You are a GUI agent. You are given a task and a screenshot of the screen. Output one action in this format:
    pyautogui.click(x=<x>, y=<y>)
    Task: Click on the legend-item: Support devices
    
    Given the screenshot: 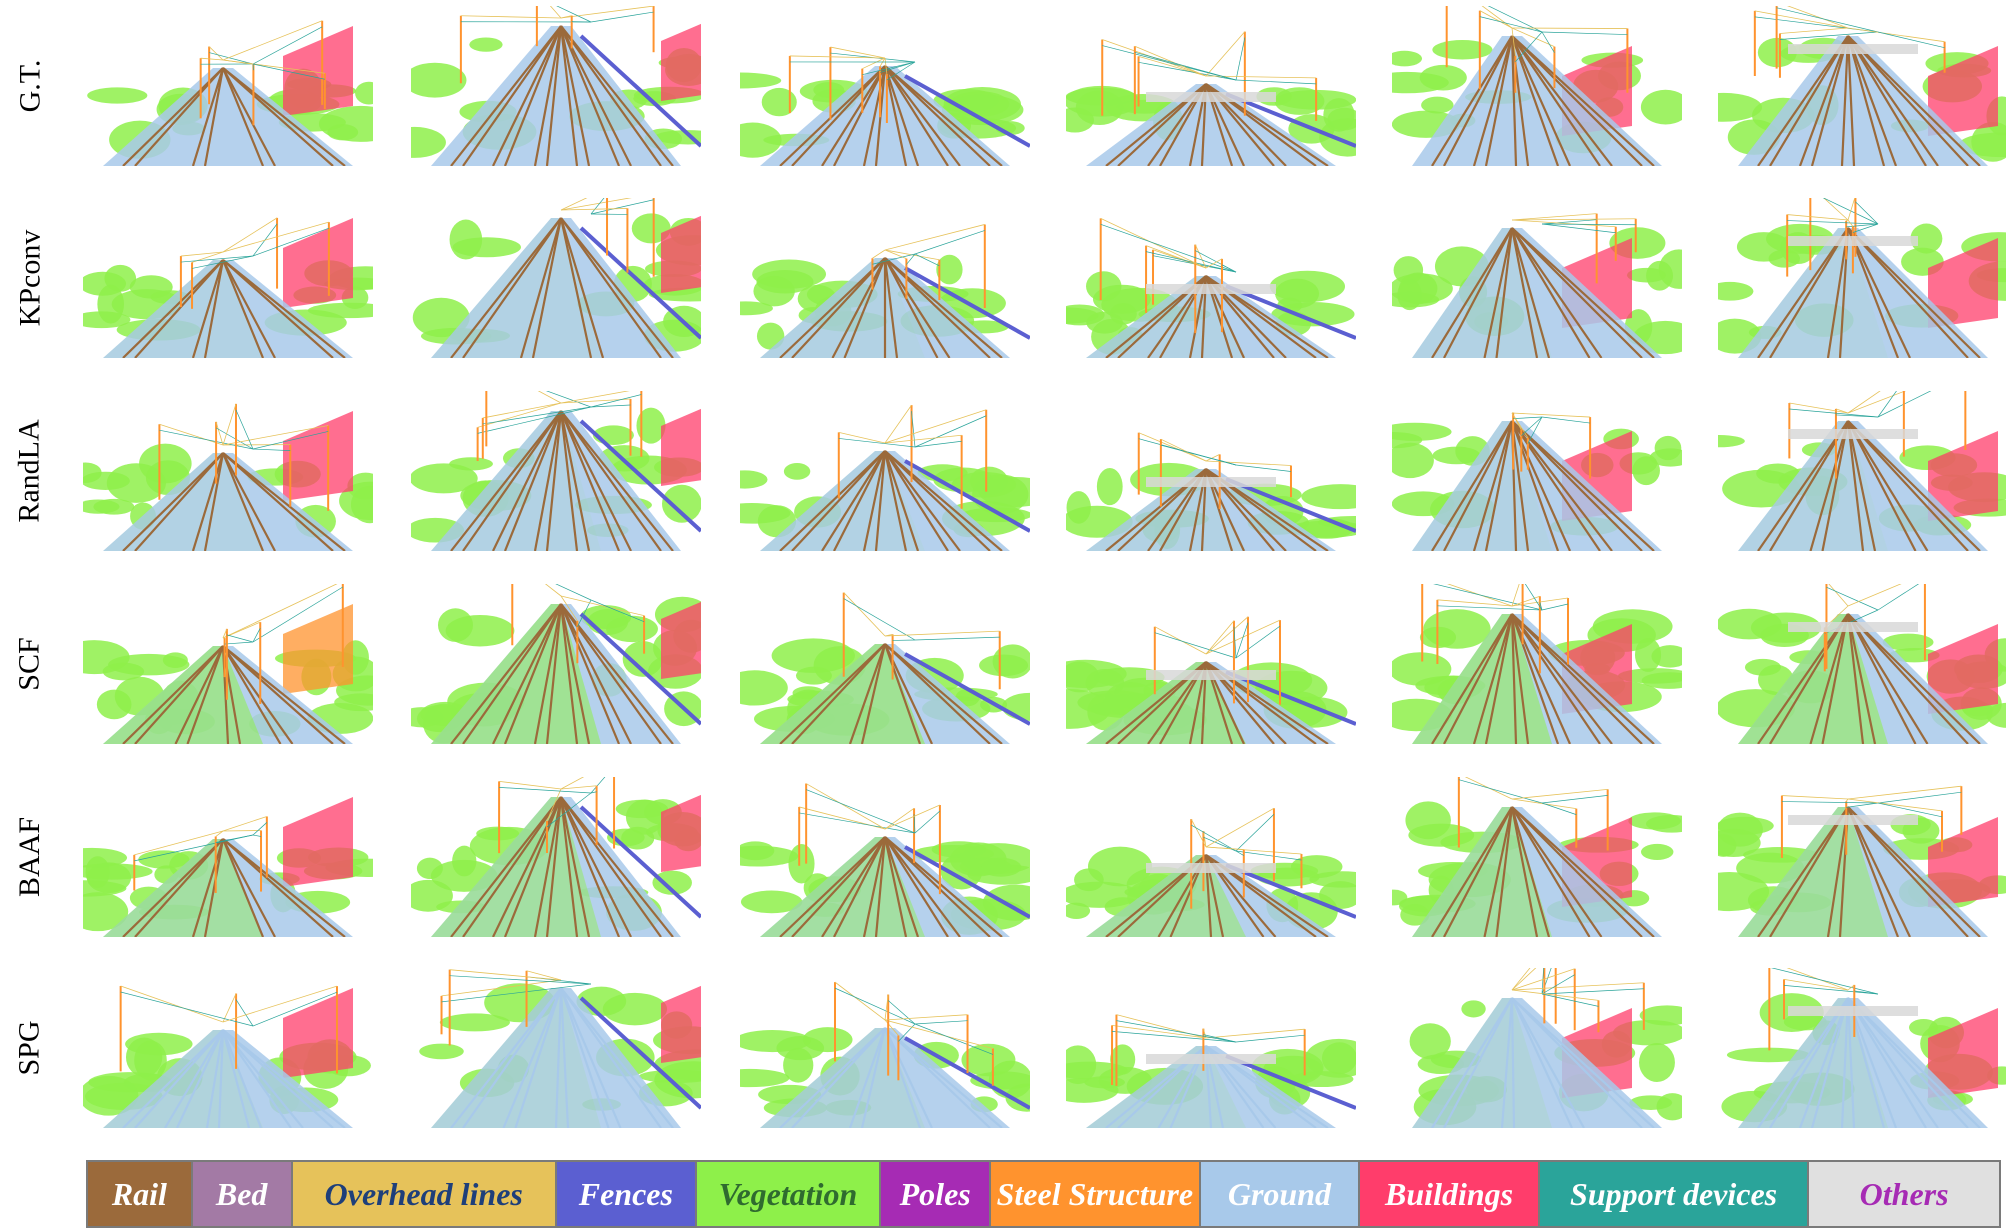 What is the action you would take?
    pyautogui.click(x=1674, y=1194)
    